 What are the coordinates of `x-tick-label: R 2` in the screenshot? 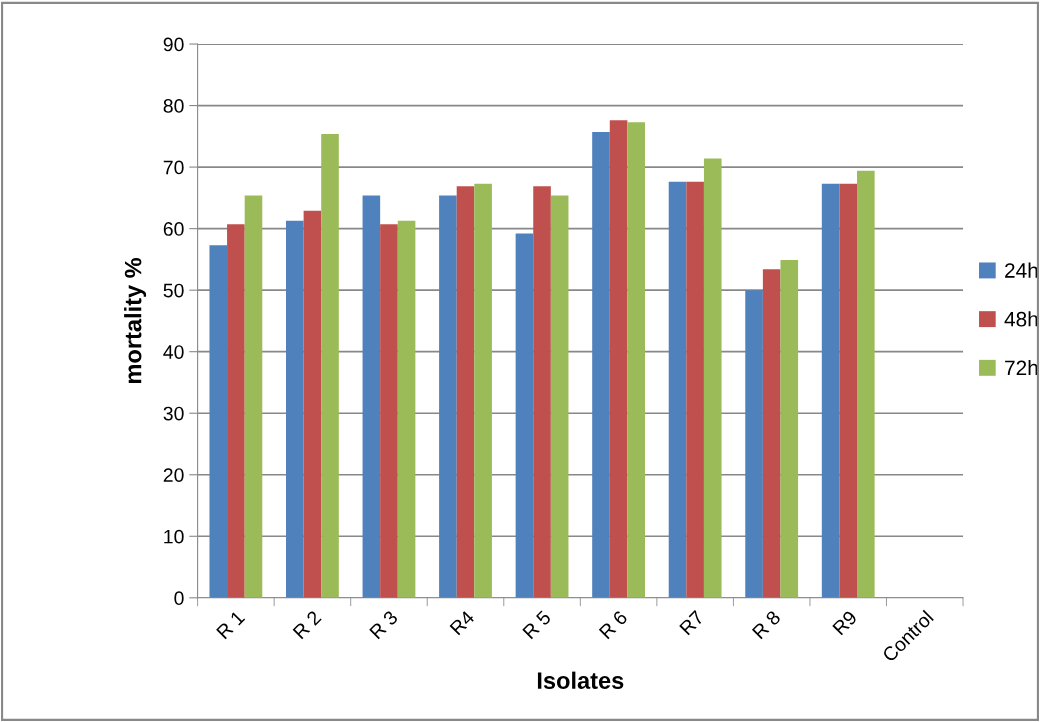 It's located at (307, 624).